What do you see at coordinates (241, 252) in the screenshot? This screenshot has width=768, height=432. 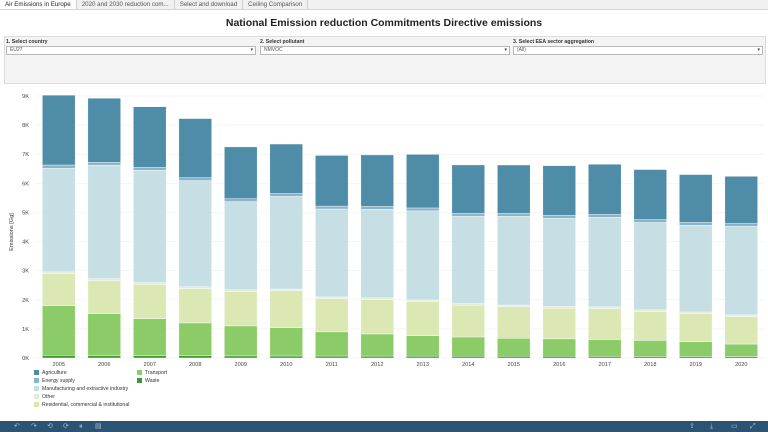 I see `bar-2009` at bounding box center [241, 252].